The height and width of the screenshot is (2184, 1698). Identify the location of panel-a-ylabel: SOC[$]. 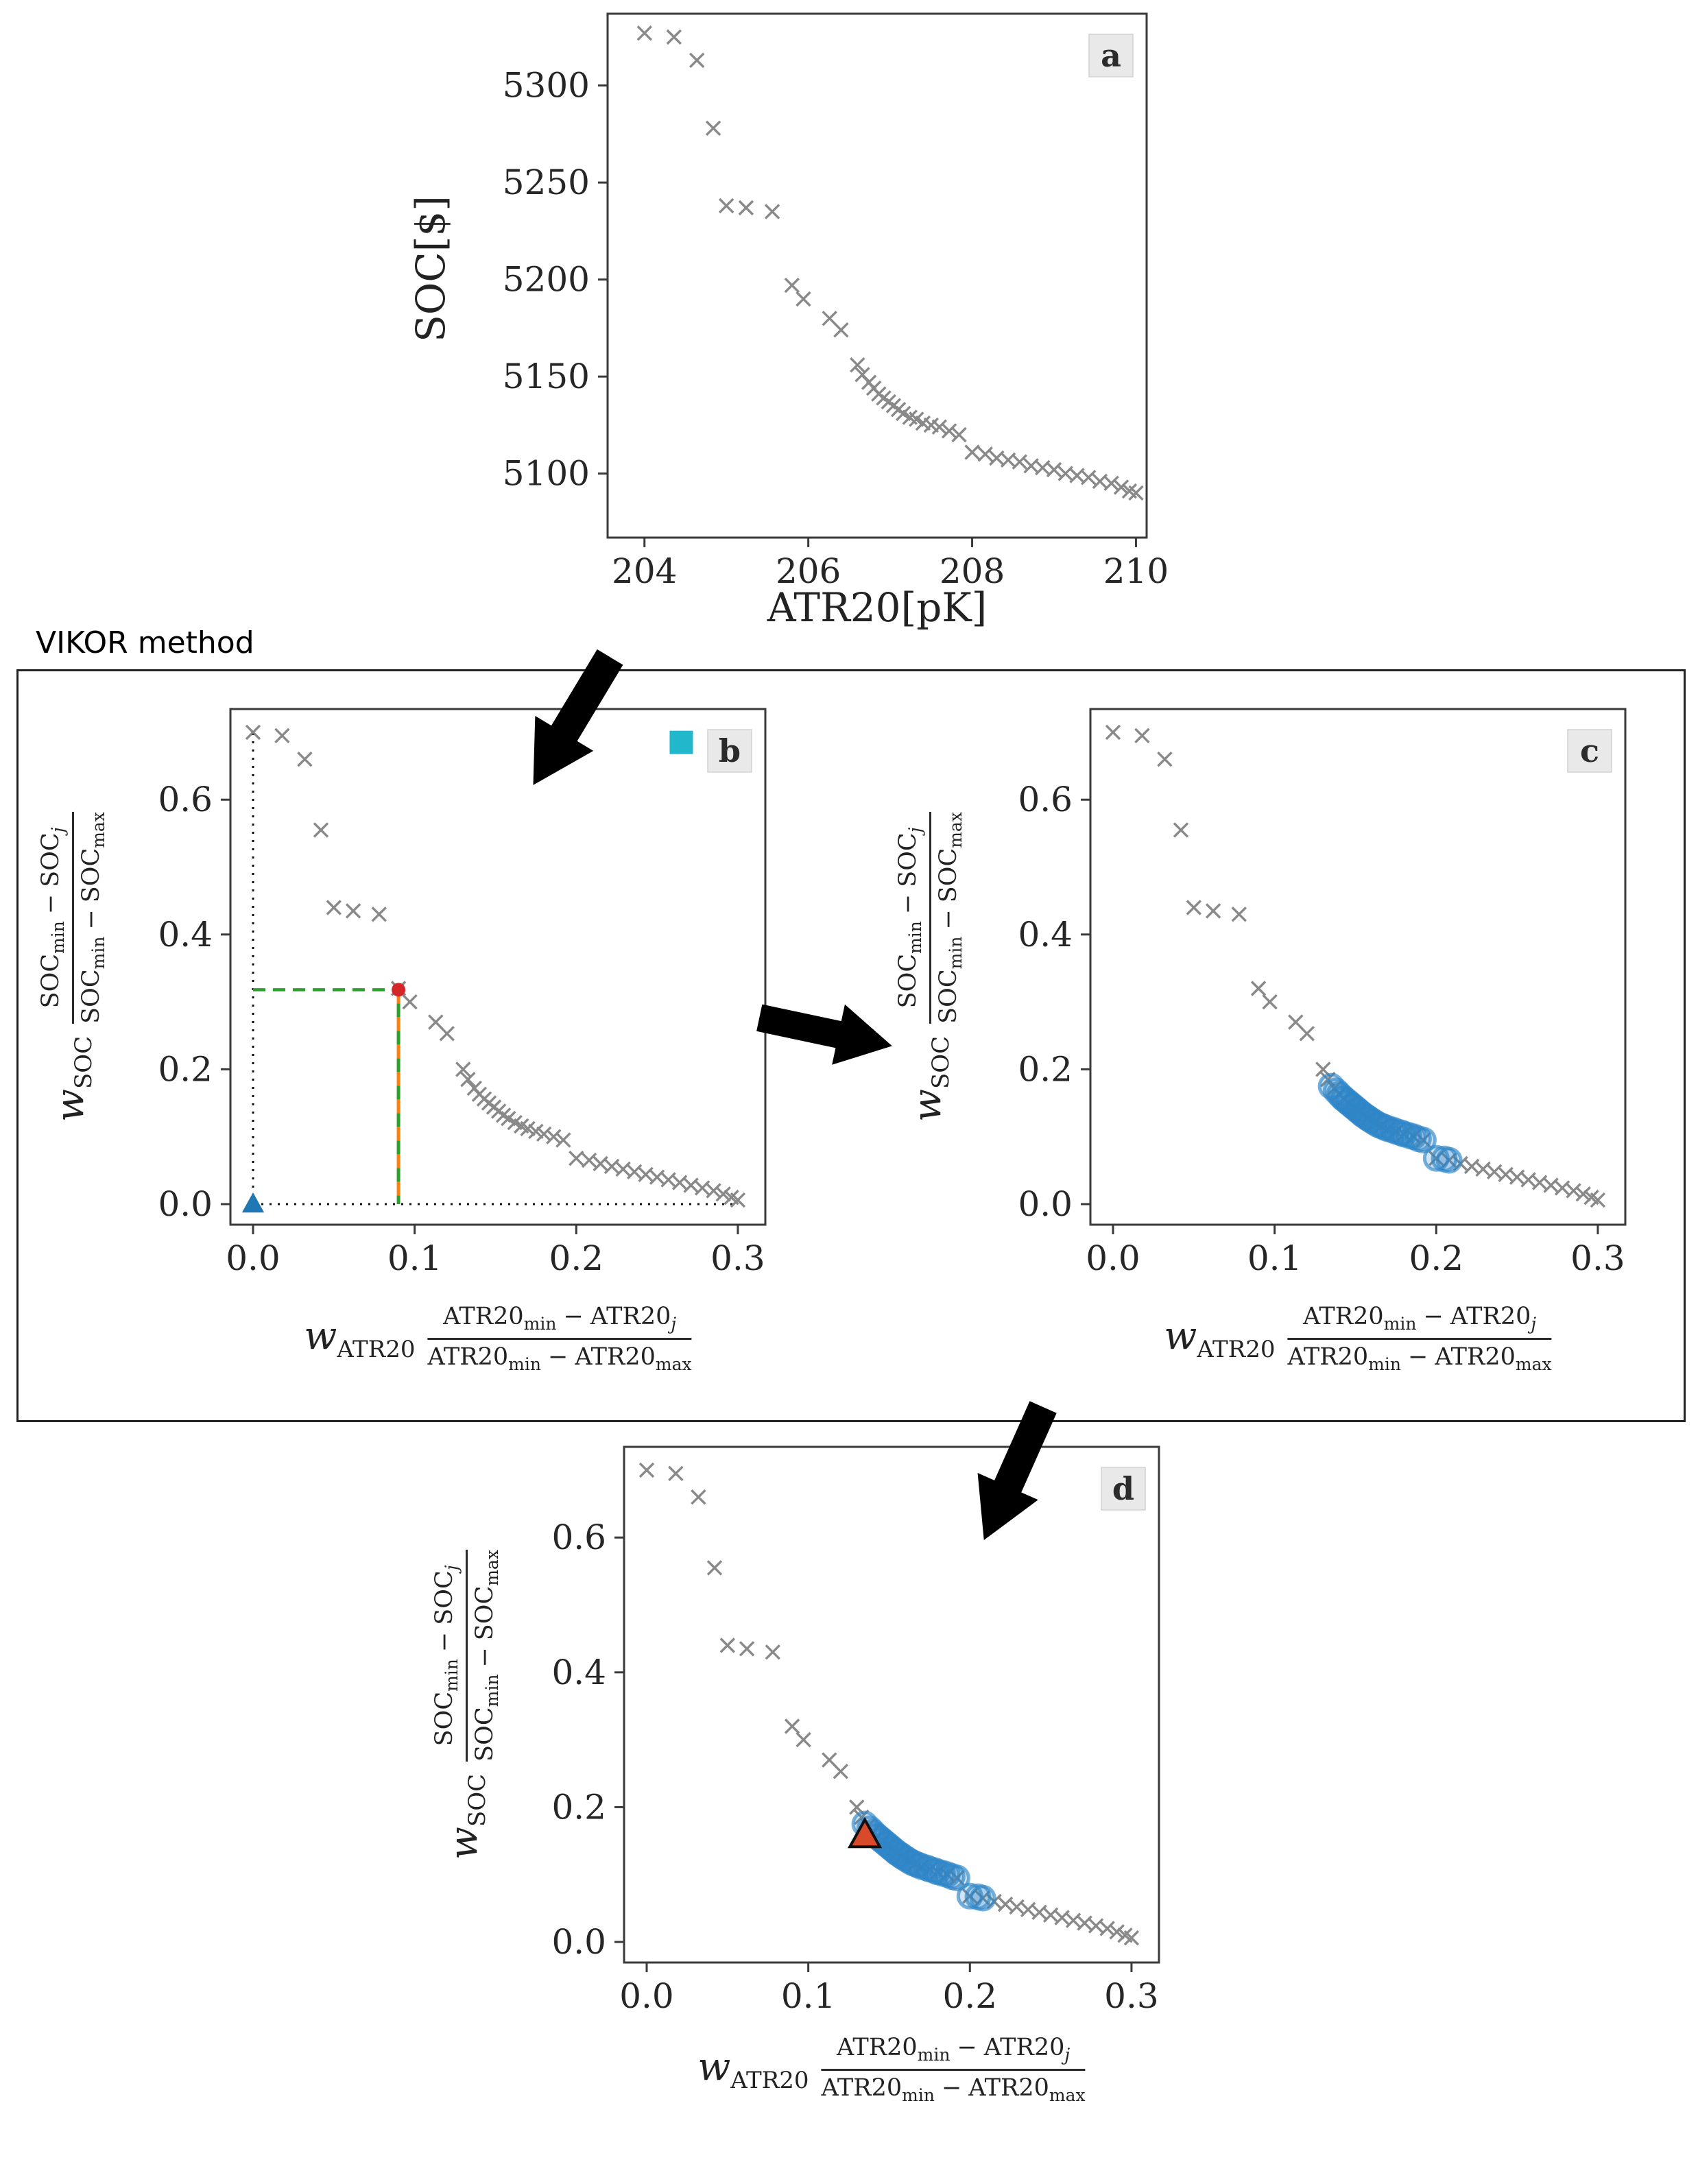
(430, 268).